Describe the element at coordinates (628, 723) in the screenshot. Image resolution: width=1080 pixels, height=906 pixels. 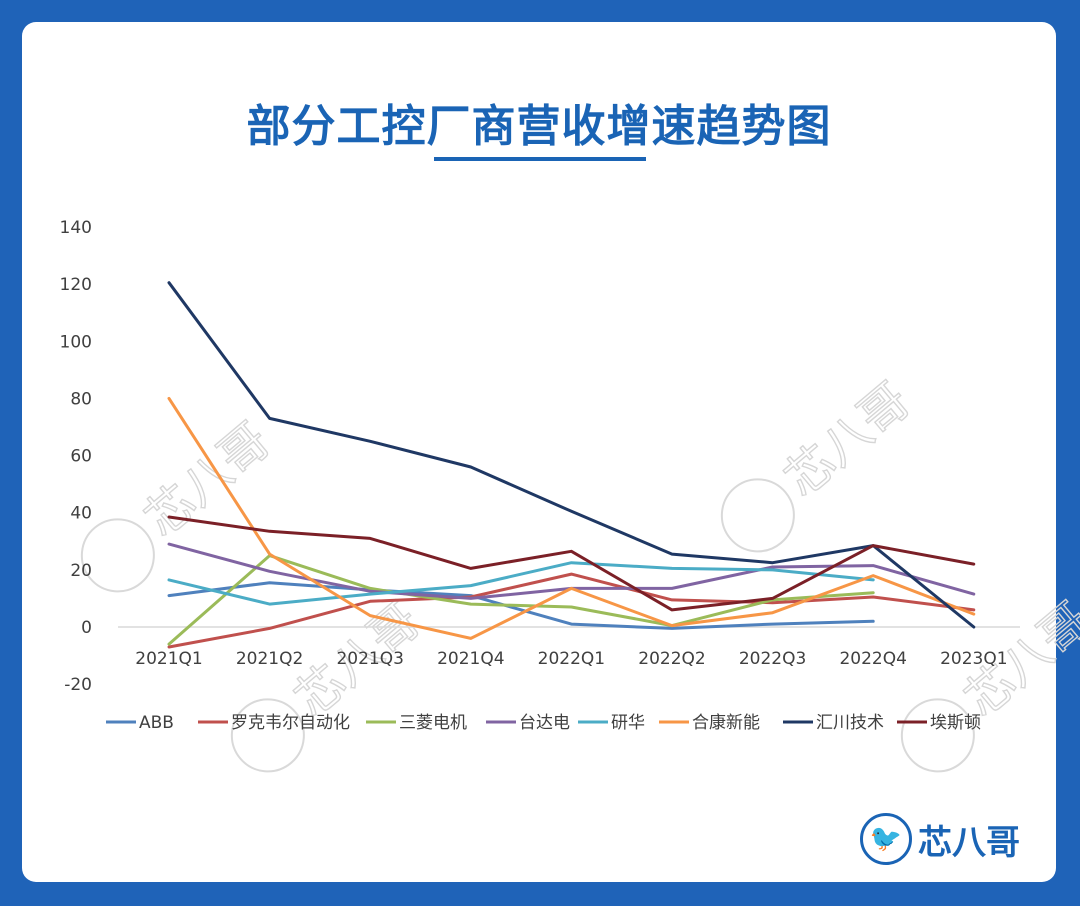
I see `legend-label: 研华` at that location.